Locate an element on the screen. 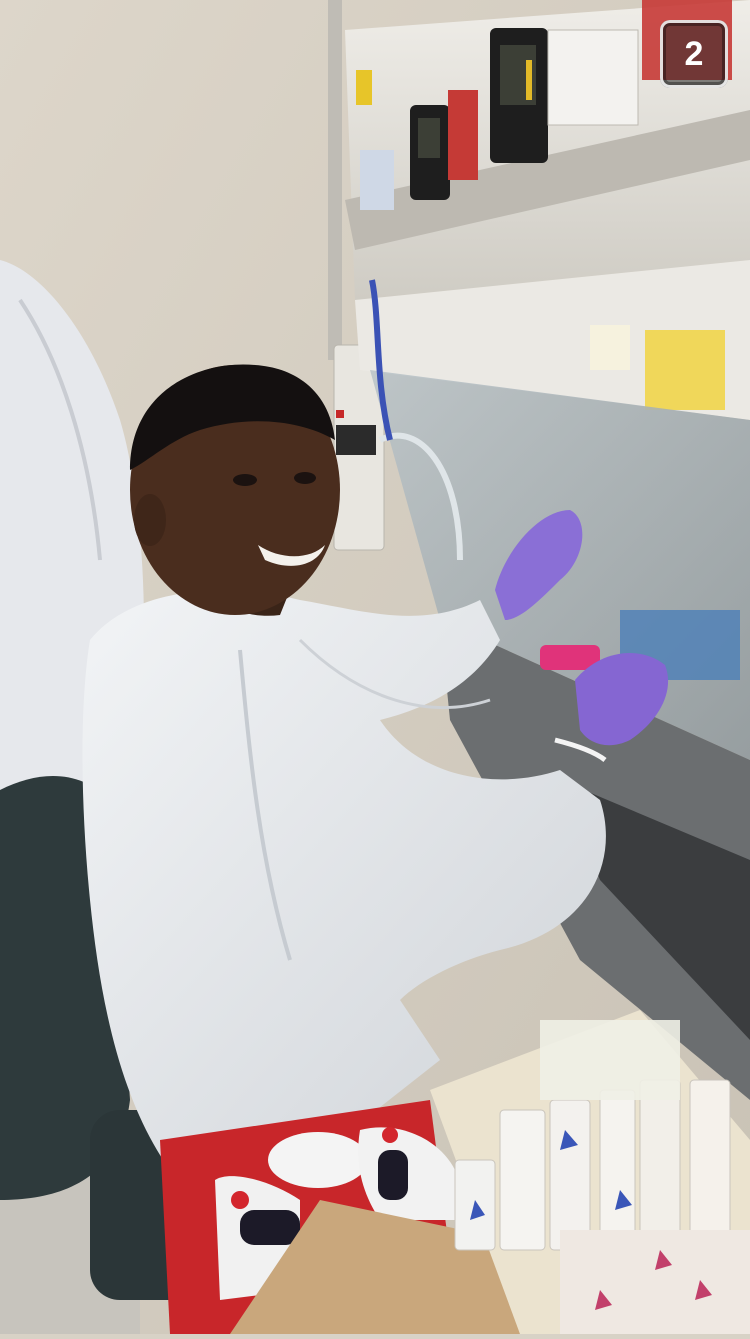 This screenshot has height=1339, width=750. tubing is located at coordinates (420, 496).